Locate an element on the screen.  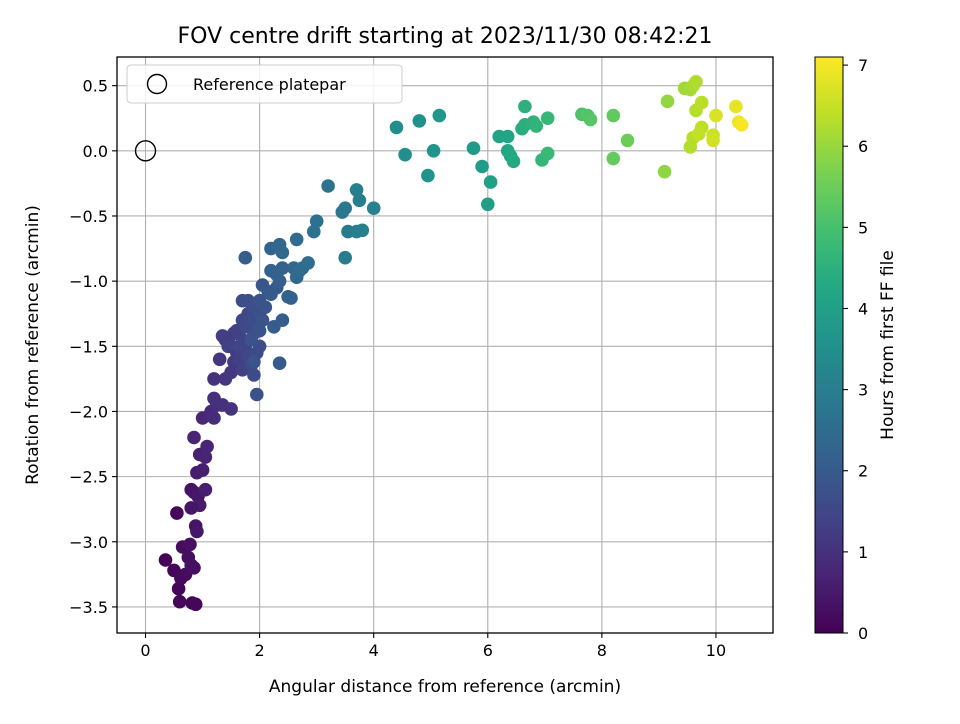
y-tick-label: −2.5 is located at coordinates (88, 477).